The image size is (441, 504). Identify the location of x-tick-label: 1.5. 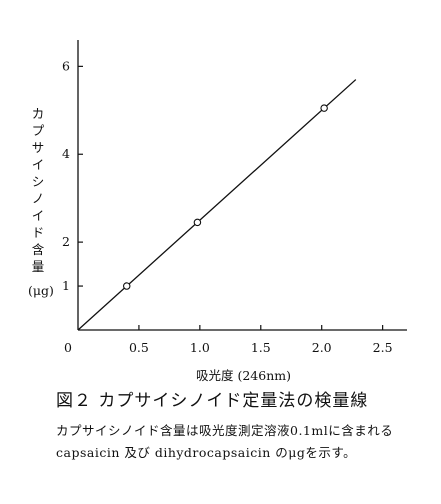
(261, 347).